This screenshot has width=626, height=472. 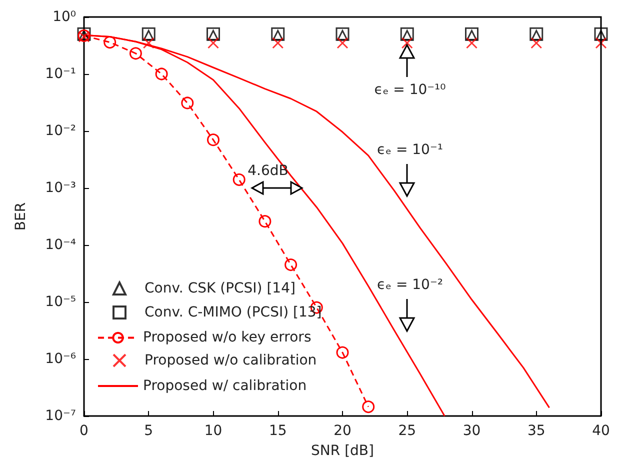 What do you see at coordinates (233, 312) in the screenshot?
I see `legend-label: Conv. C-MIMO (PCSI) [13]` at bounding box center [233, 312].